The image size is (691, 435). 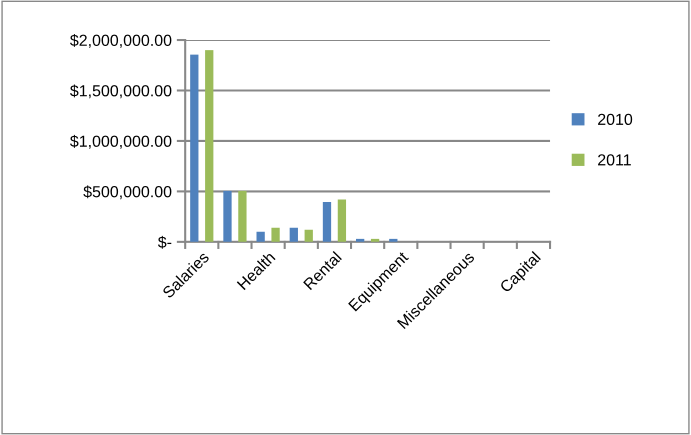 I want to click on y-tick-label: $-, so click(x=165, y=242).